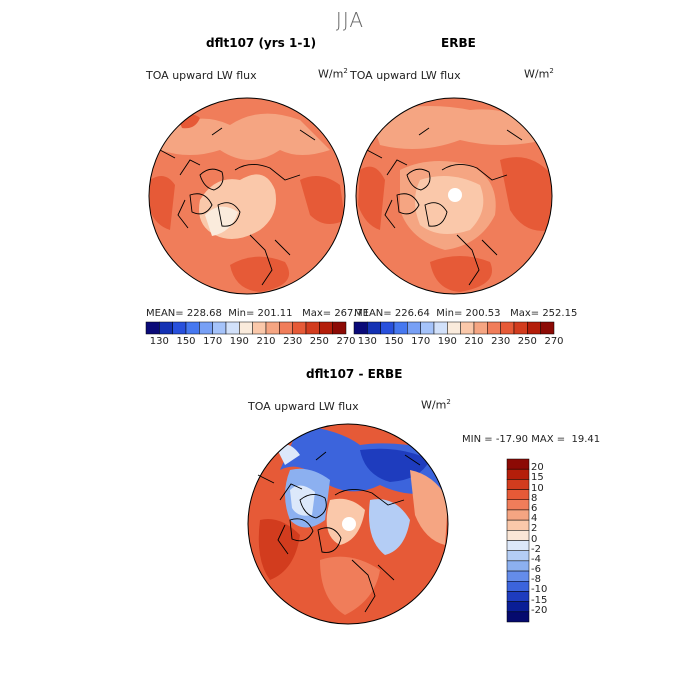 The width and height of the screenshot is (700, 700). Describe the element at coordinates (257, 313) in the screenshot. I see `panel-1-stats: MEAN= 228.68 Min= 201.11 Max= 267.71` at that location.